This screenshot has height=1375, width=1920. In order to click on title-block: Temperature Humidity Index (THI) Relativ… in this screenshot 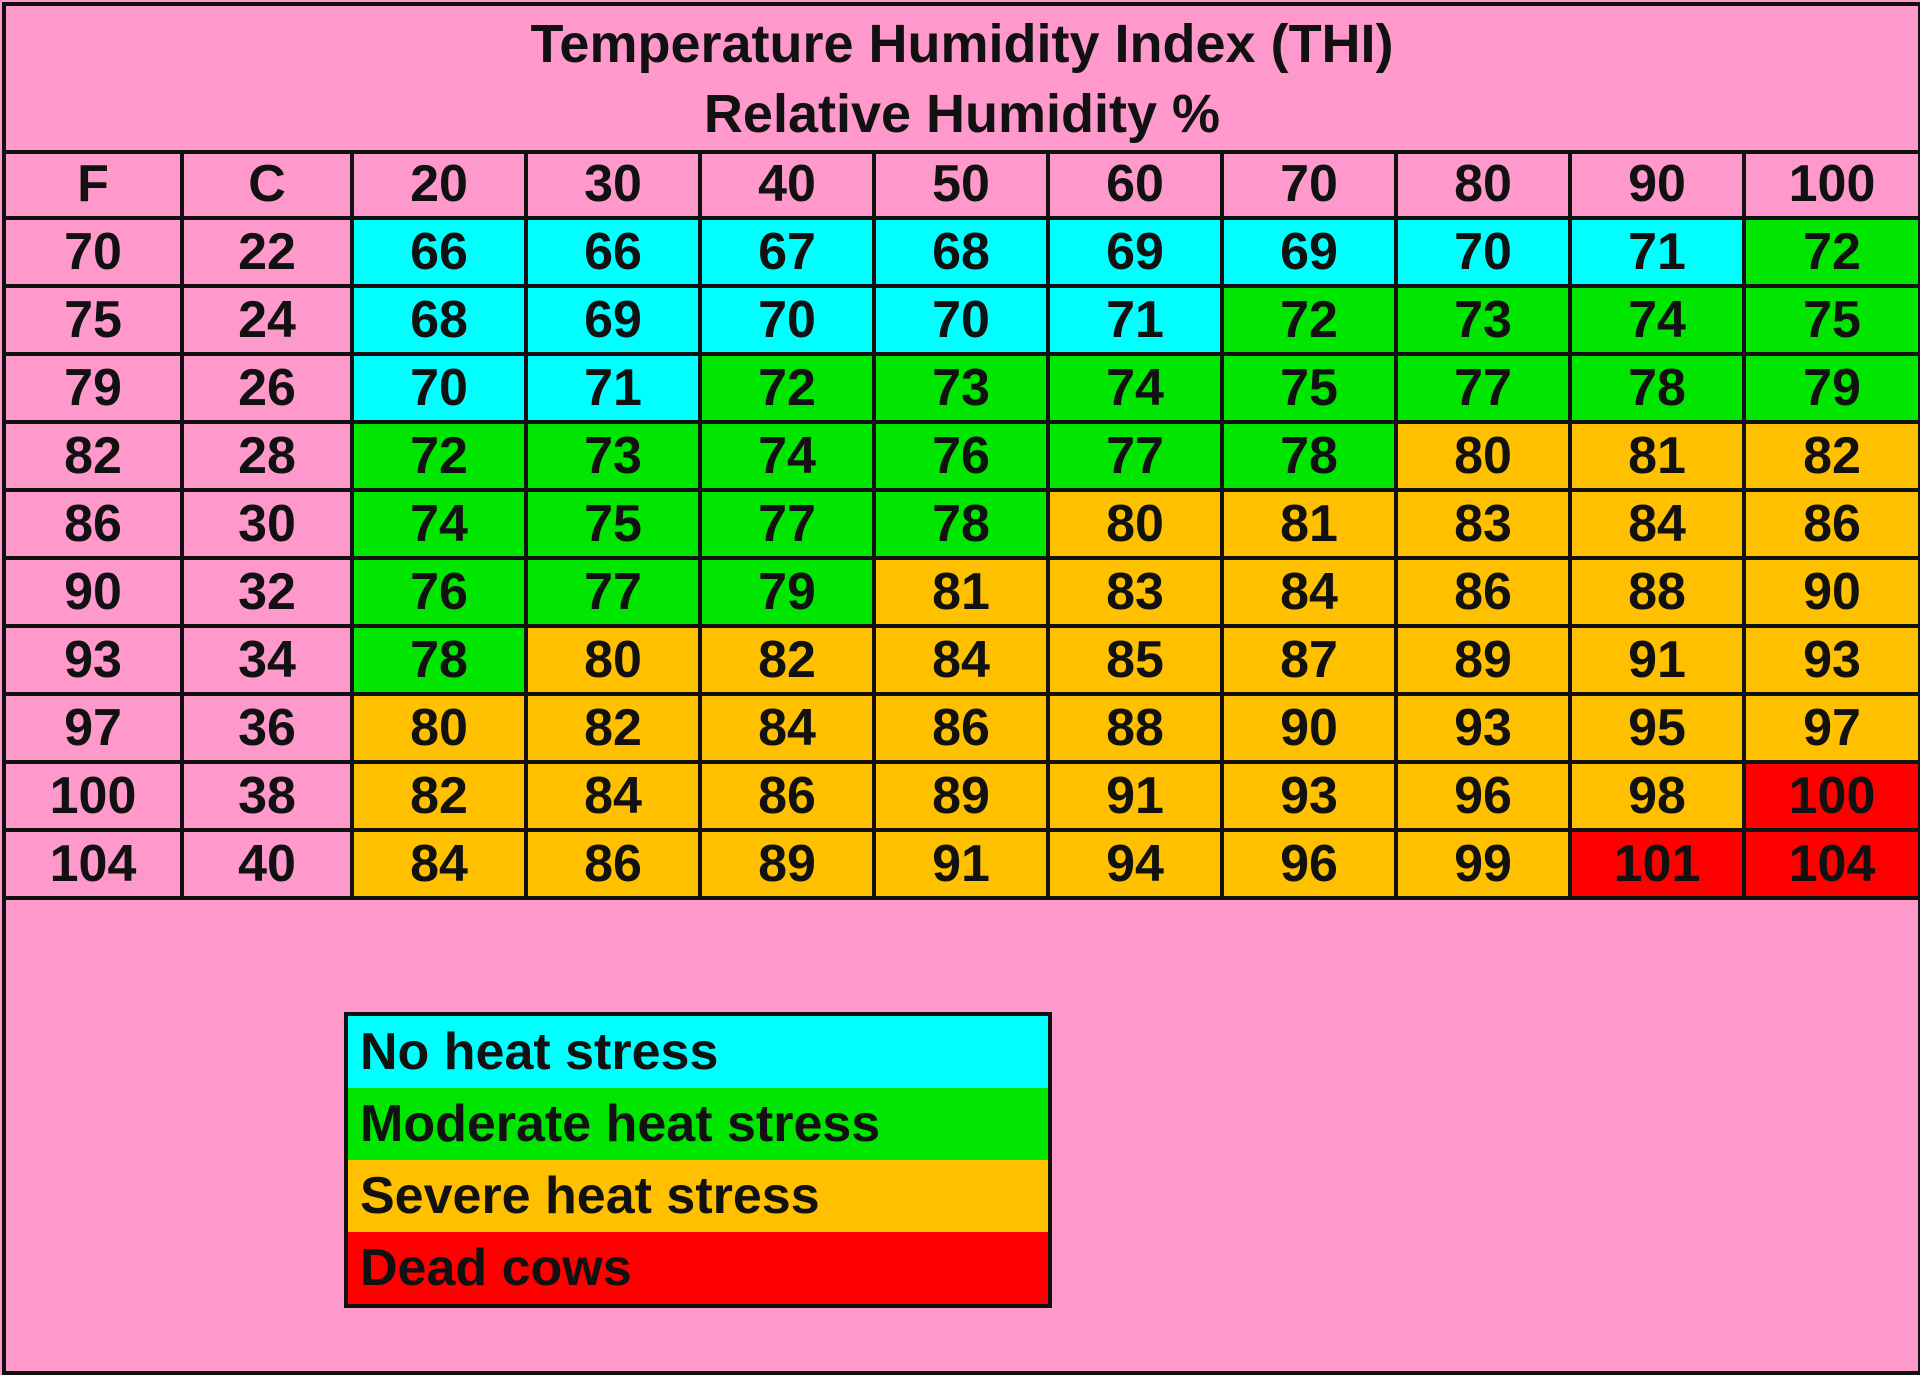, I will do `click(962, 80)`.